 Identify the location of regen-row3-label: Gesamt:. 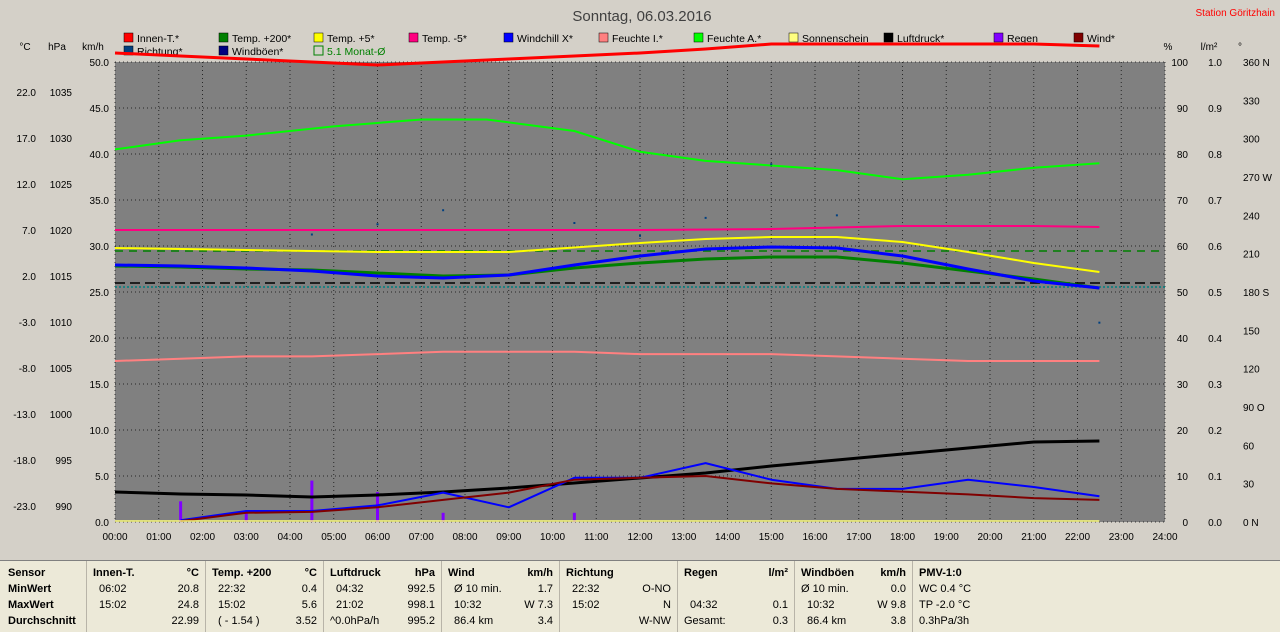
(705, 621).